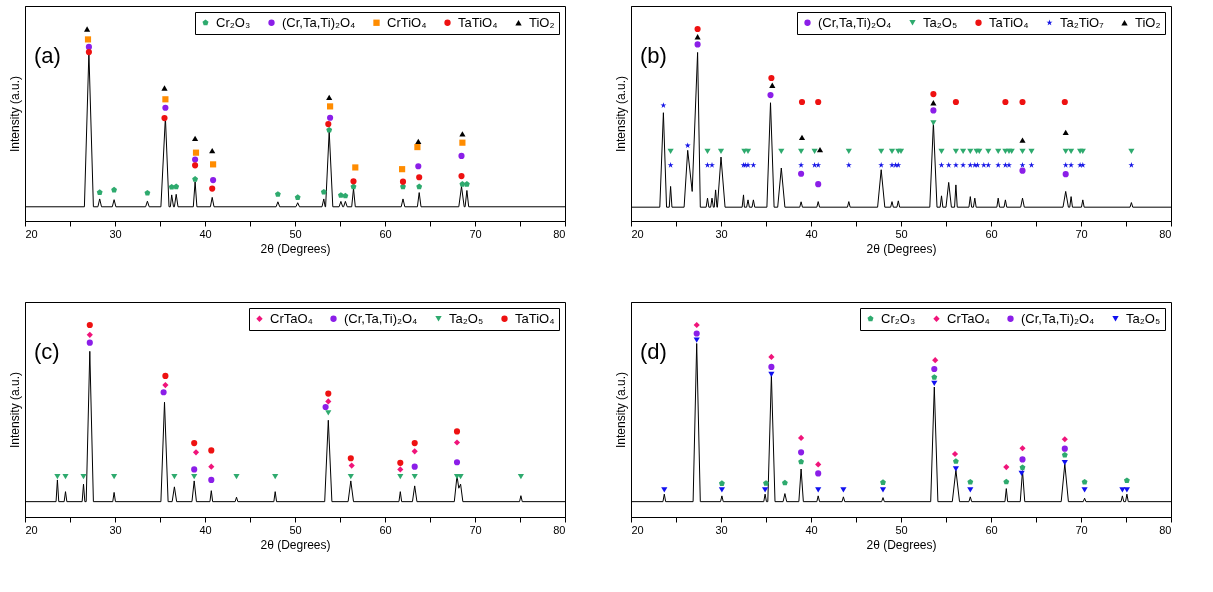 The height and width of the screenshot is (592, 1213). I want to click on text: (a), so click(47, 55).